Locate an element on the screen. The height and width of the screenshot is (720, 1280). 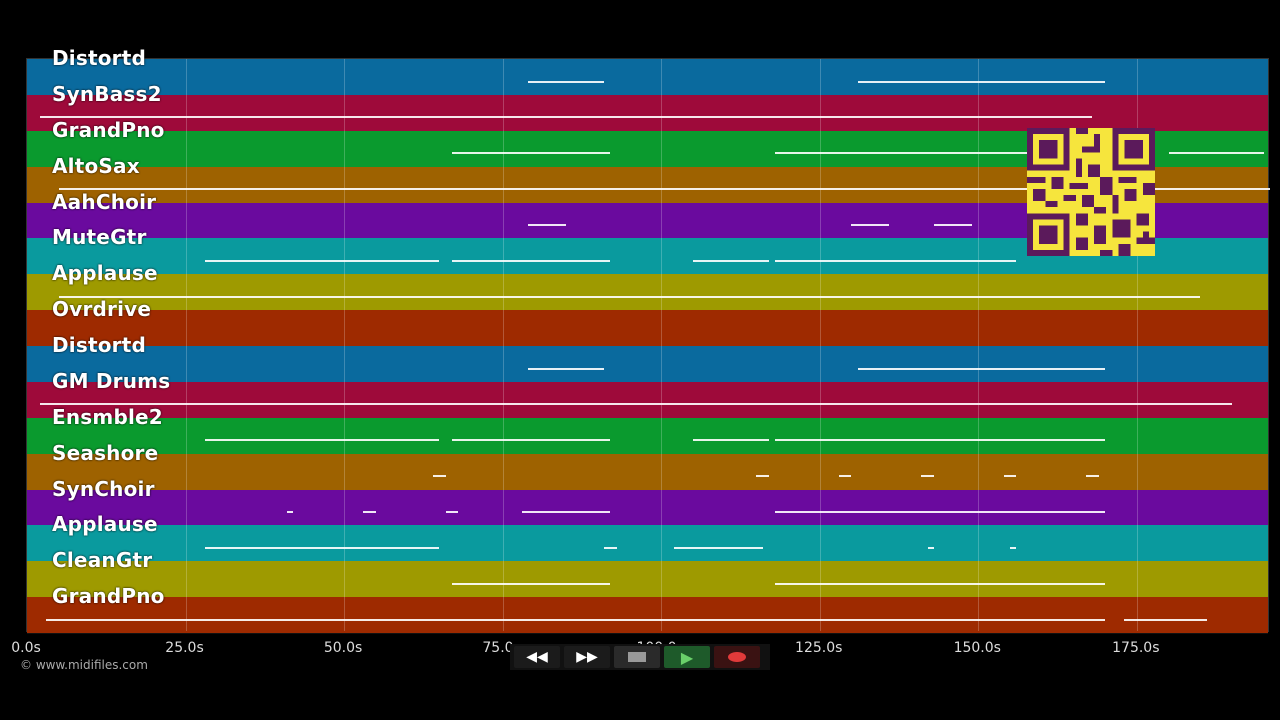
transport-controls: ◀◀ ▶▶ ▶ is located at coordinates (640, 657).